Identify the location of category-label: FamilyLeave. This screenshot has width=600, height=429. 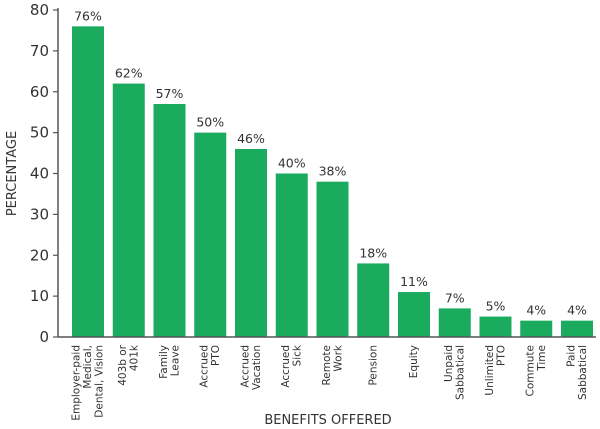
(170, 362).